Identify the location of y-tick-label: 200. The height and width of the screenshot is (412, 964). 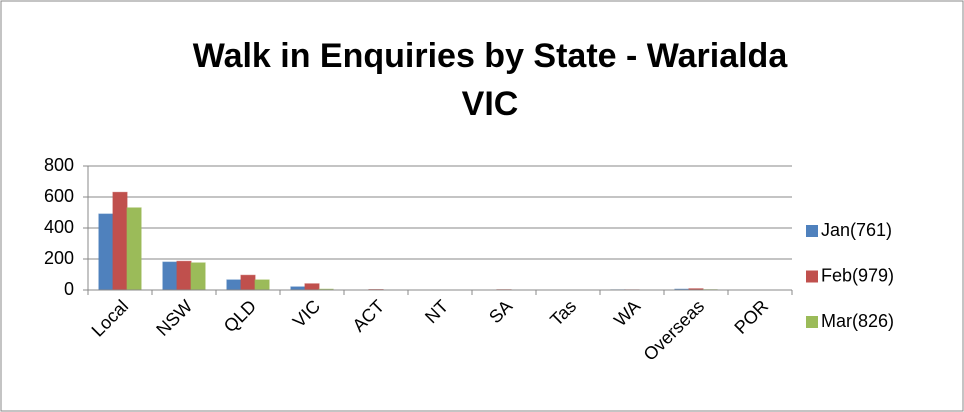
(59, 258).